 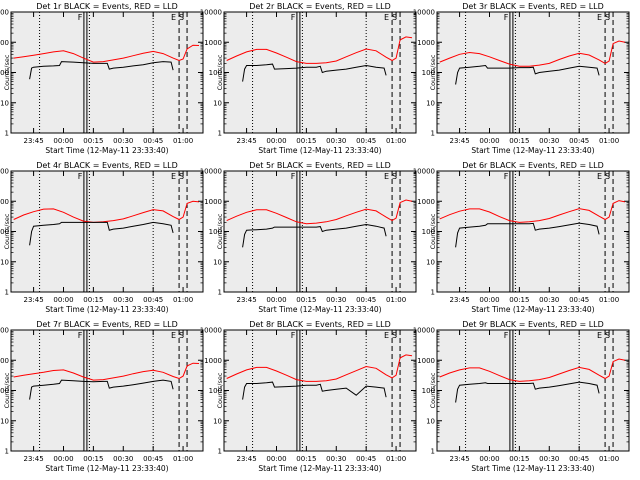 What do you see at coordinates (533, 165) in the screenshot?
I see `chart-title: Det 6r BLACK = Events, RED = LLD` at bounding box center [533, 165].